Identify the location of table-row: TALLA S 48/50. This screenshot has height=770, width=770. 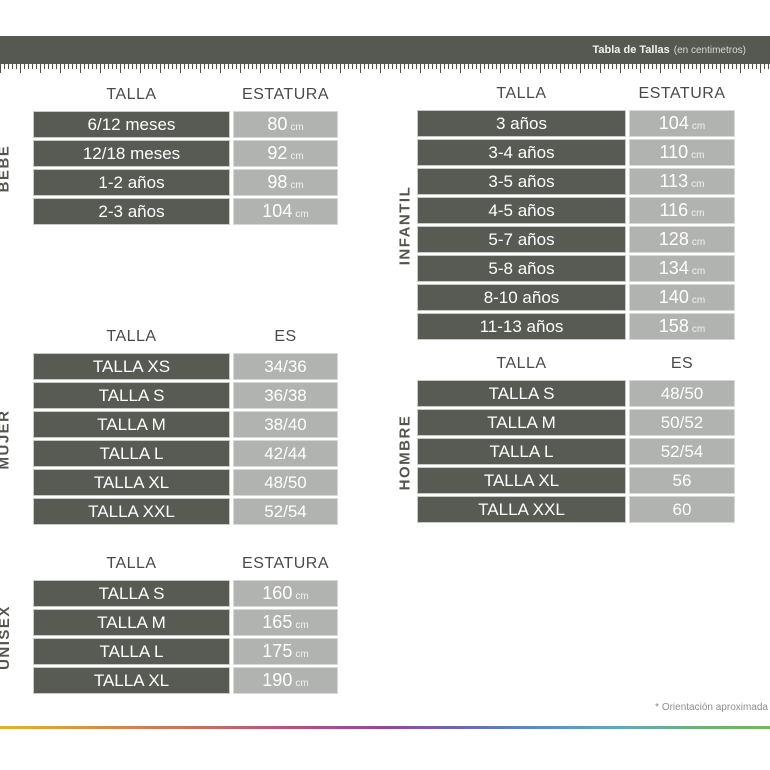
(577, 393).